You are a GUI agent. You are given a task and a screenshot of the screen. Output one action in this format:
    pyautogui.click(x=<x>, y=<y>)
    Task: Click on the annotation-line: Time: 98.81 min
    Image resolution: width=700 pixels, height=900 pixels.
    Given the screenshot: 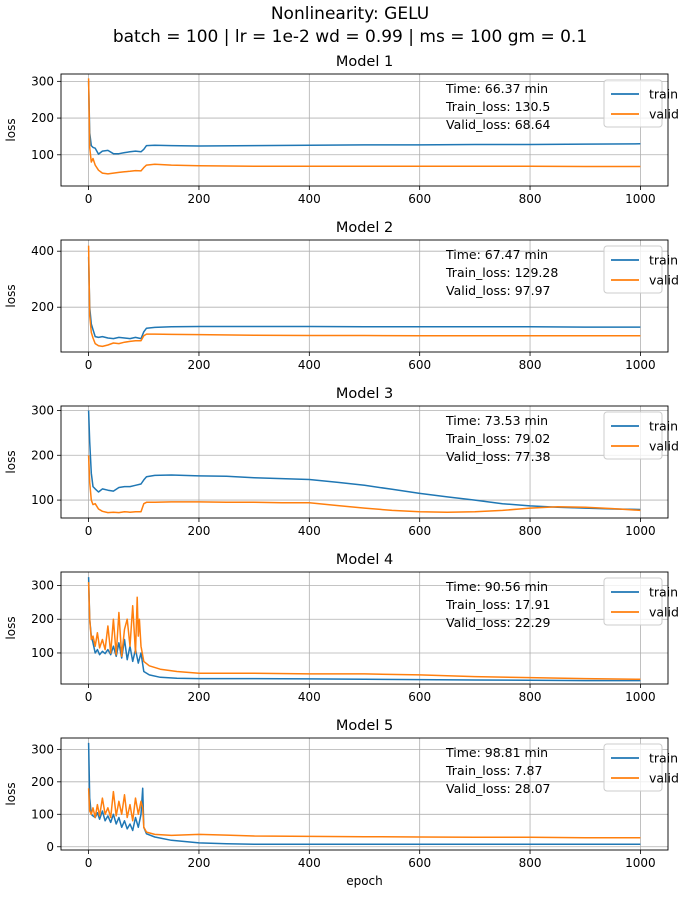 What is the action you would take?
    pyautogui.click(x=496, y=752)
    